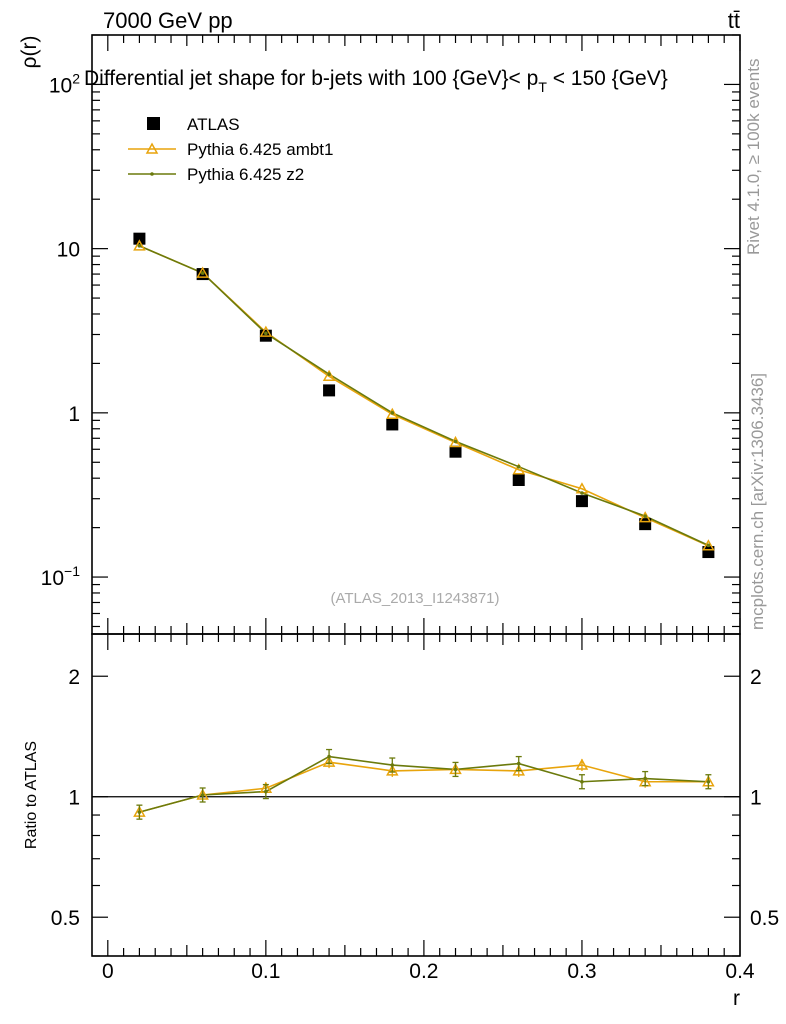 This screenshot has width=786, height=1024. What do you see at coordinates (764, 918) in the screenshot?
I see `ratio-y-tick-label-right: 0.5` at bounding box center [764, 918].